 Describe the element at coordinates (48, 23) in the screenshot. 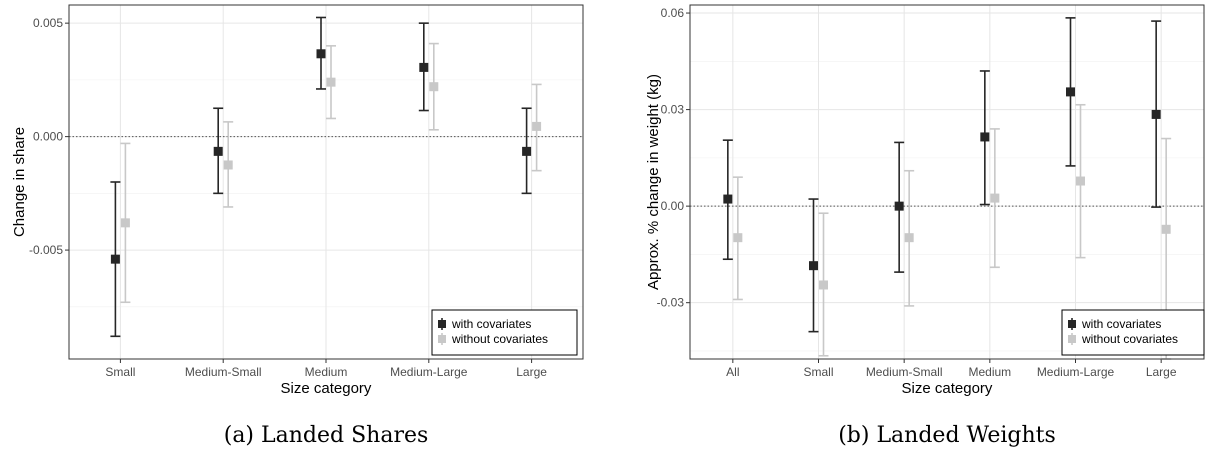

I see `y-tick-label: 0.005` at that location.